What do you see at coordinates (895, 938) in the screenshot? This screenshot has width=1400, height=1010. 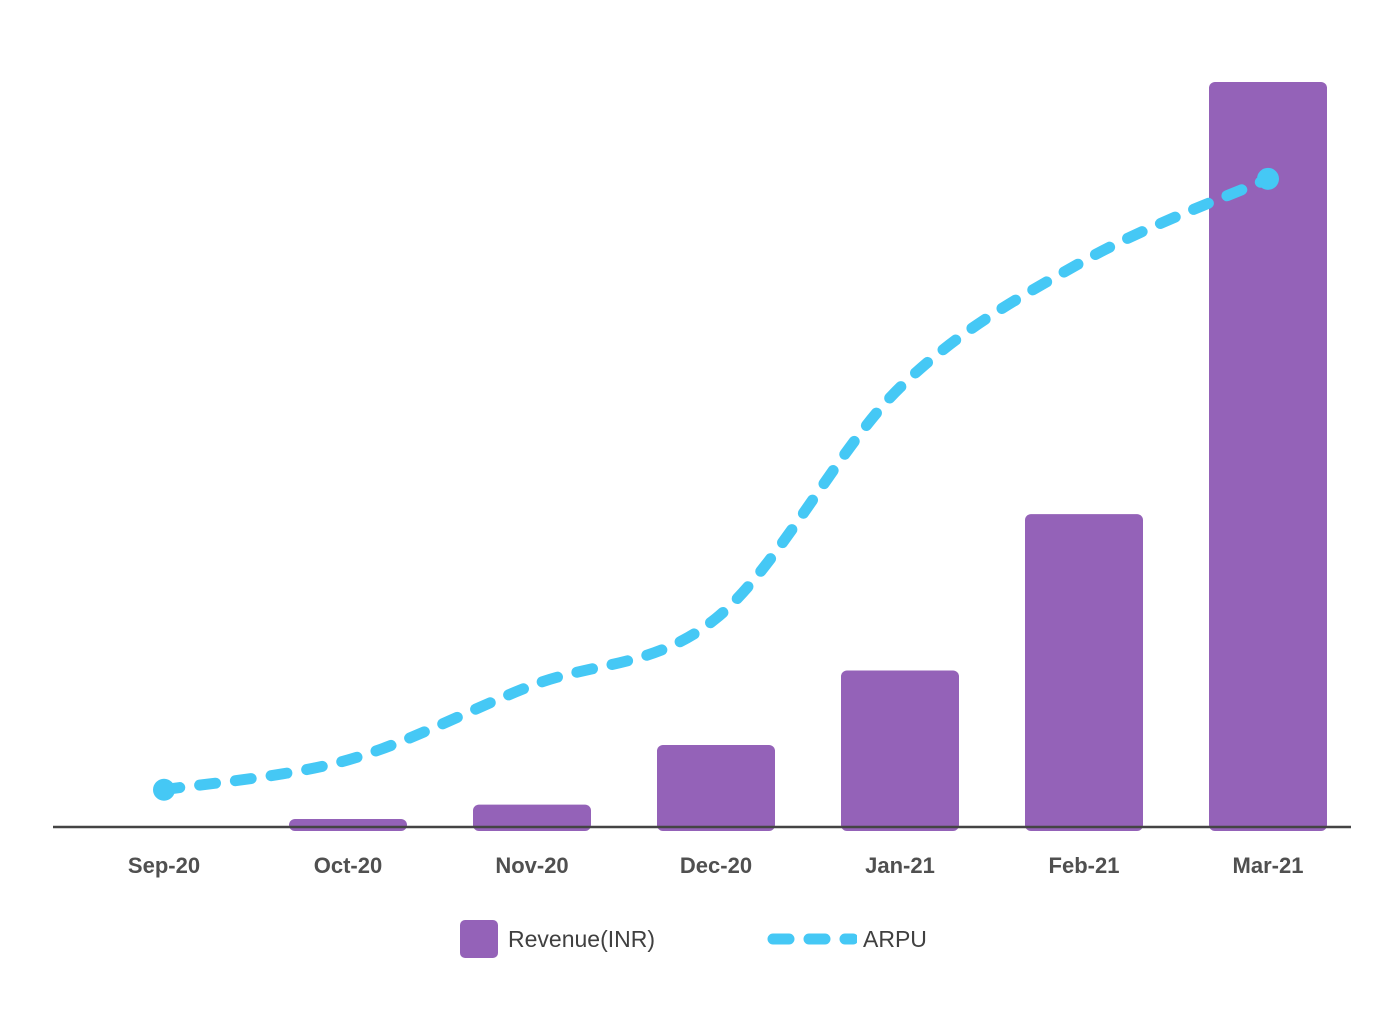 I see `legend-label-arpu: ARPU` at bounding box center [895, 938].